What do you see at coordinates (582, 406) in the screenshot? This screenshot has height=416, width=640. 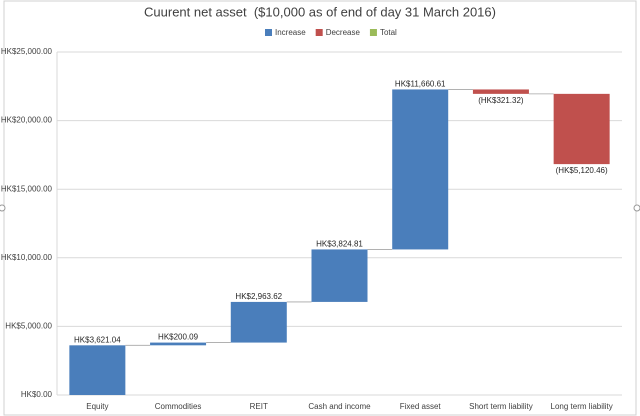 I see `x-tick-label: Long term liability` at bounding box center [582, 406].